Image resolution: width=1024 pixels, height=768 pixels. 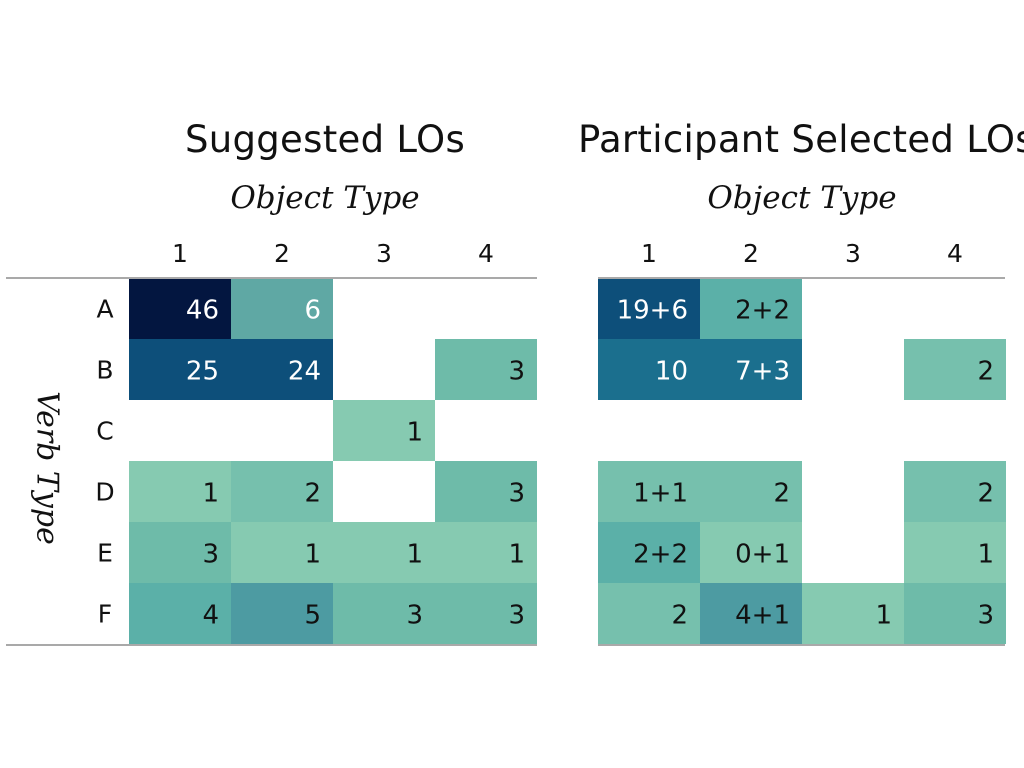 What do you see at coordinates (202, 311) in the screenshot?
I see `cell-value-label: 46` at bounding box center [202, 311].